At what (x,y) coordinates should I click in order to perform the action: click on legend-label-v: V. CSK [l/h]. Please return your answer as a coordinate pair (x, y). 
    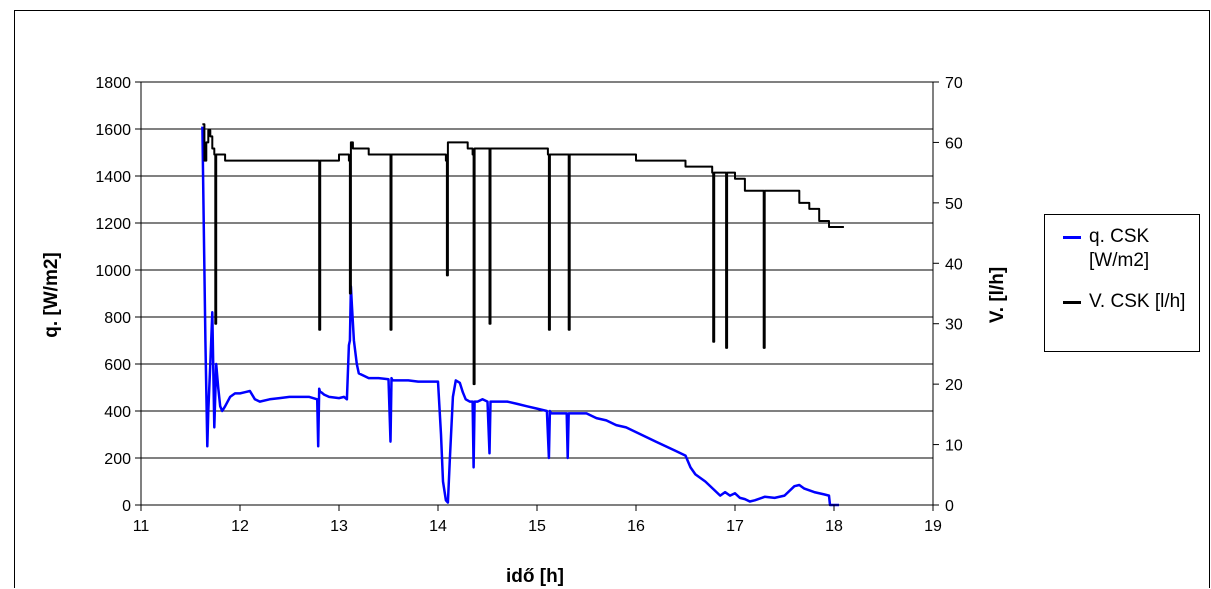
    Looking at the image, I should click on (1137, 301).